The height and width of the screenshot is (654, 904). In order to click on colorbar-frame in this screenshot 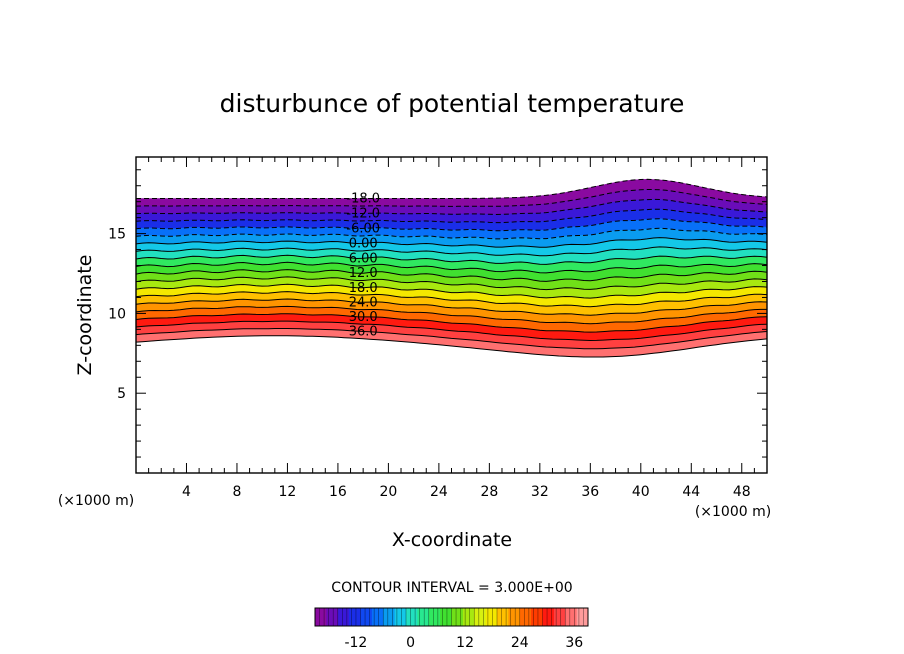, I will do `click(451, 617)`.